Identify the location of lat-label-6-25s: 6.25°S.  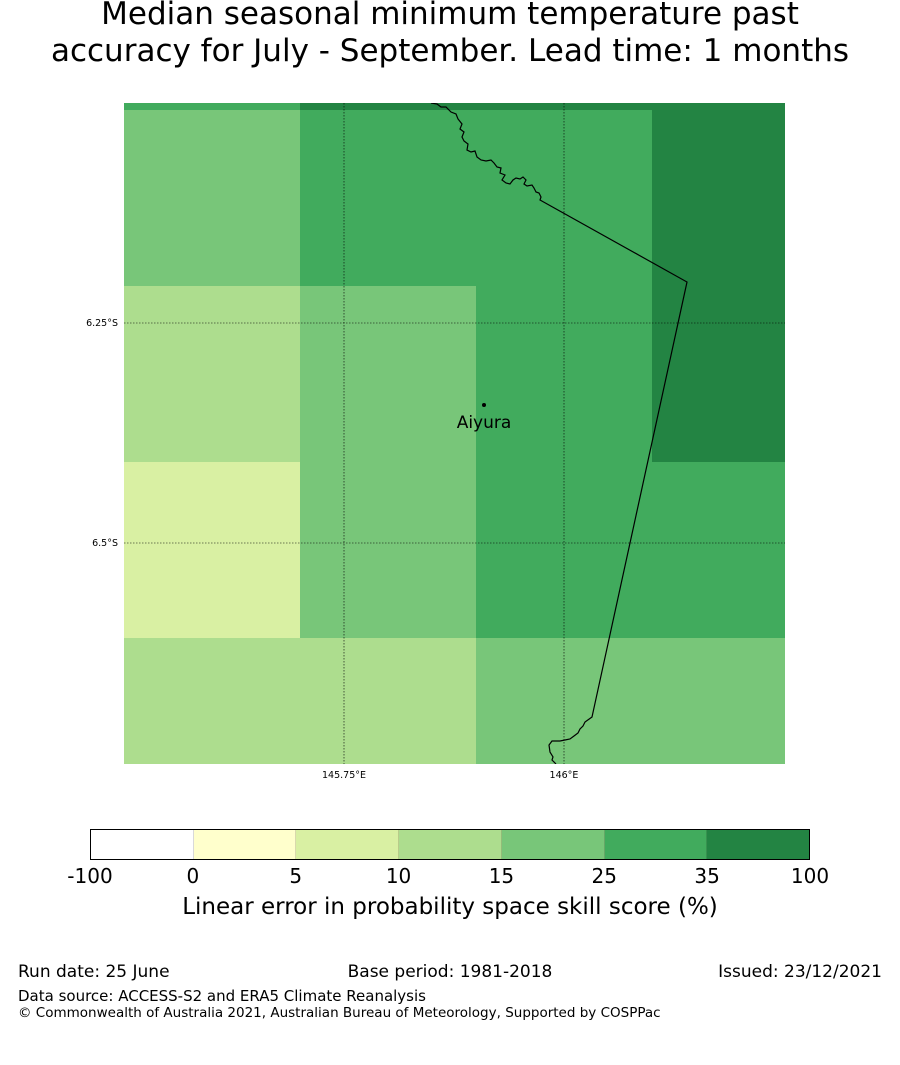
(102, 323).